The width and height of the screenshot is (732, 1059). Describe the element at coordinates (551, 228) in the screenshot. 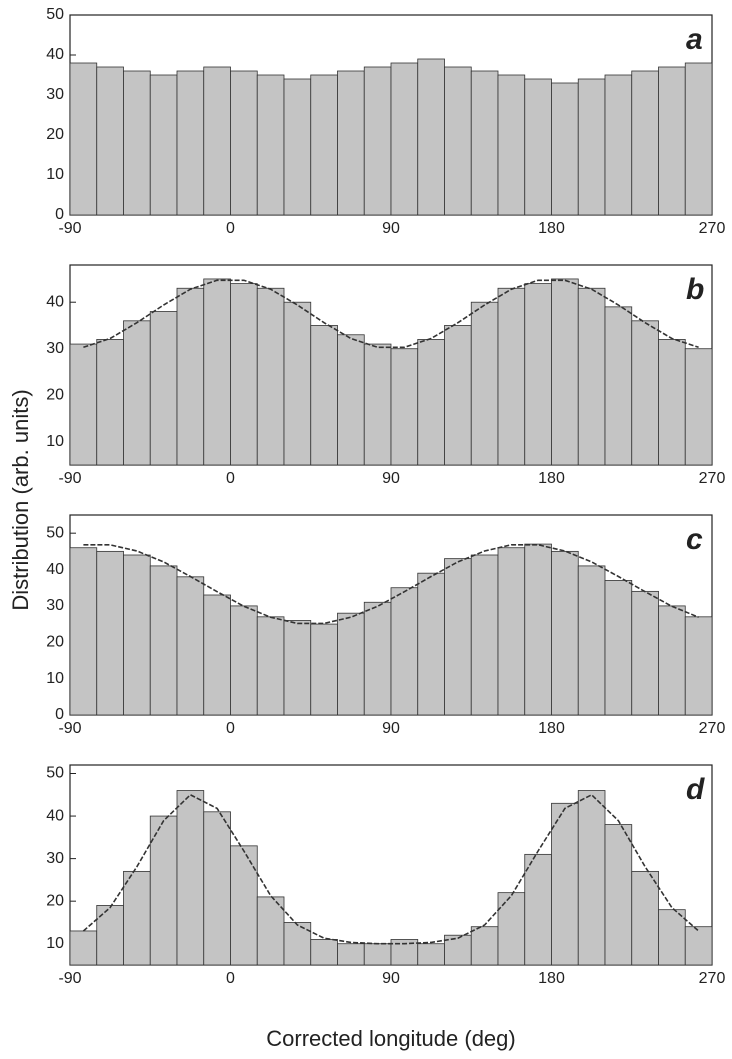

I see `x-tick-label: 180` at that location.